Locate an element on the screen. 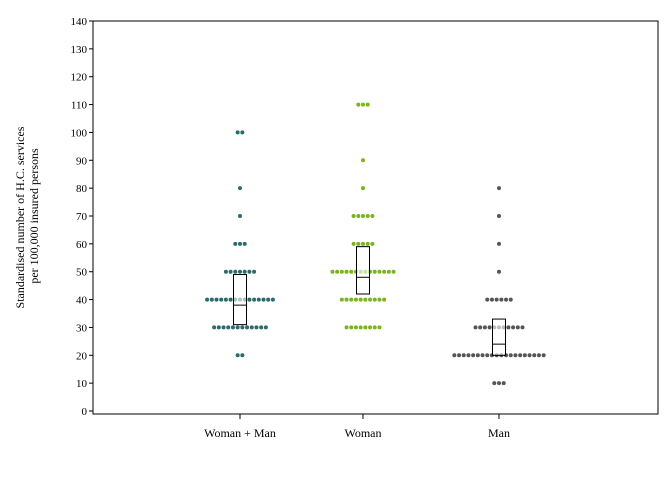 The width and height of the screenshot is (672, 480). y-tick-label: 60 is located at coordinates (82, 245).